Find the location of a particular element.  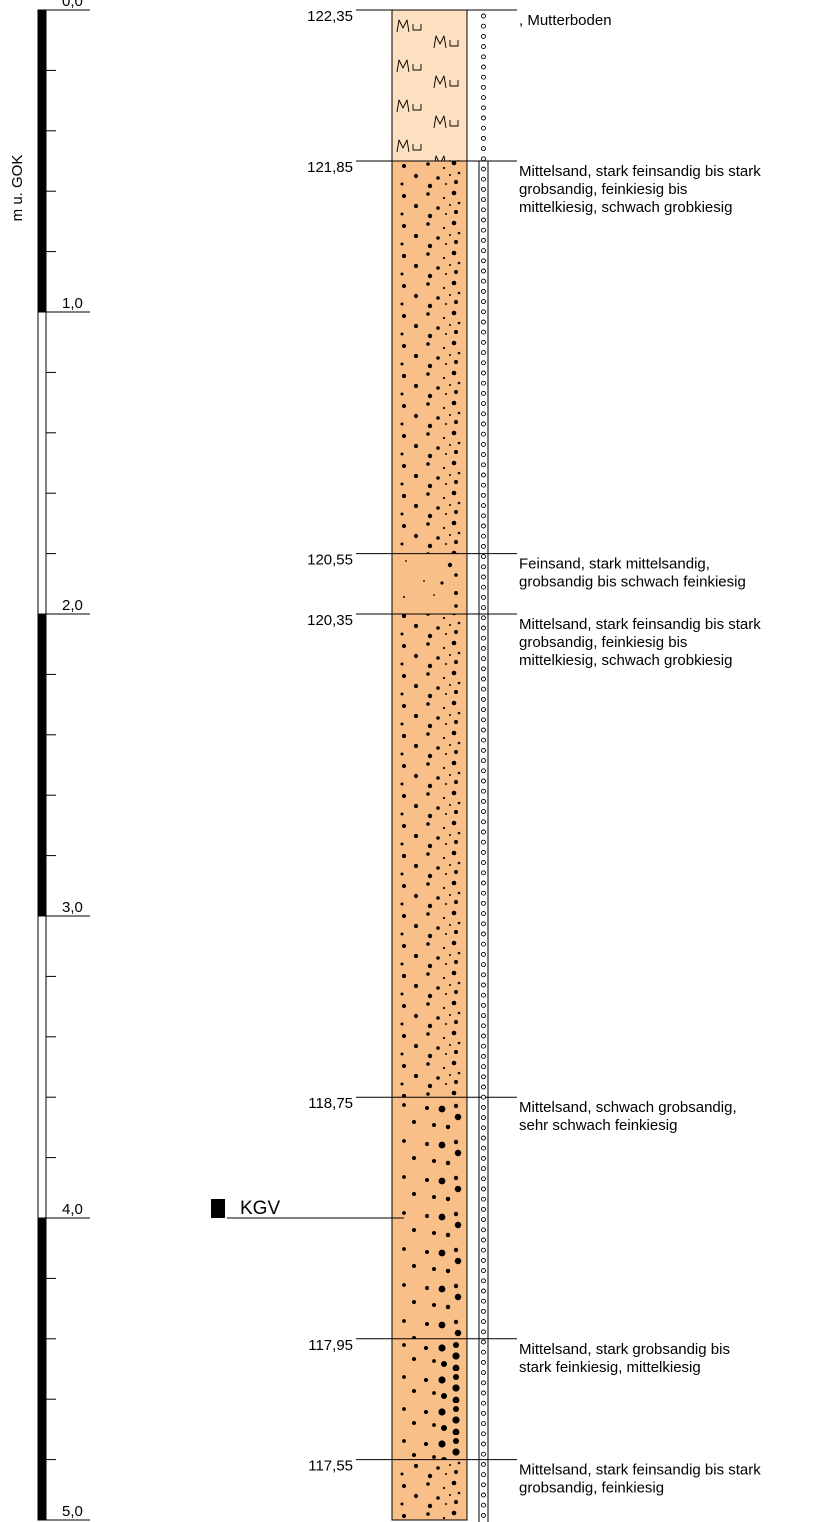

tick-label: 2,0 is located at coordinates (72, 605).